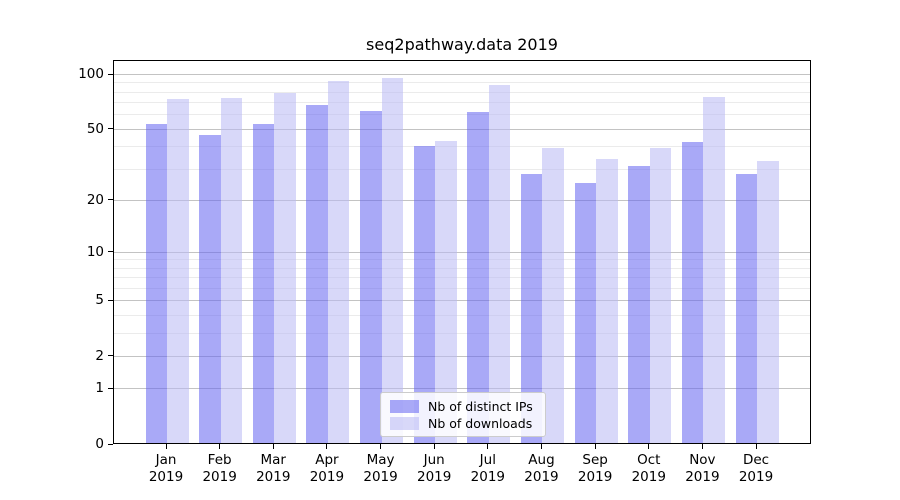  What do you see at coordinates (404, 406) in the screenshot?
I see `legend-swatch-distinct-ips` at bounding box center [404, 406].